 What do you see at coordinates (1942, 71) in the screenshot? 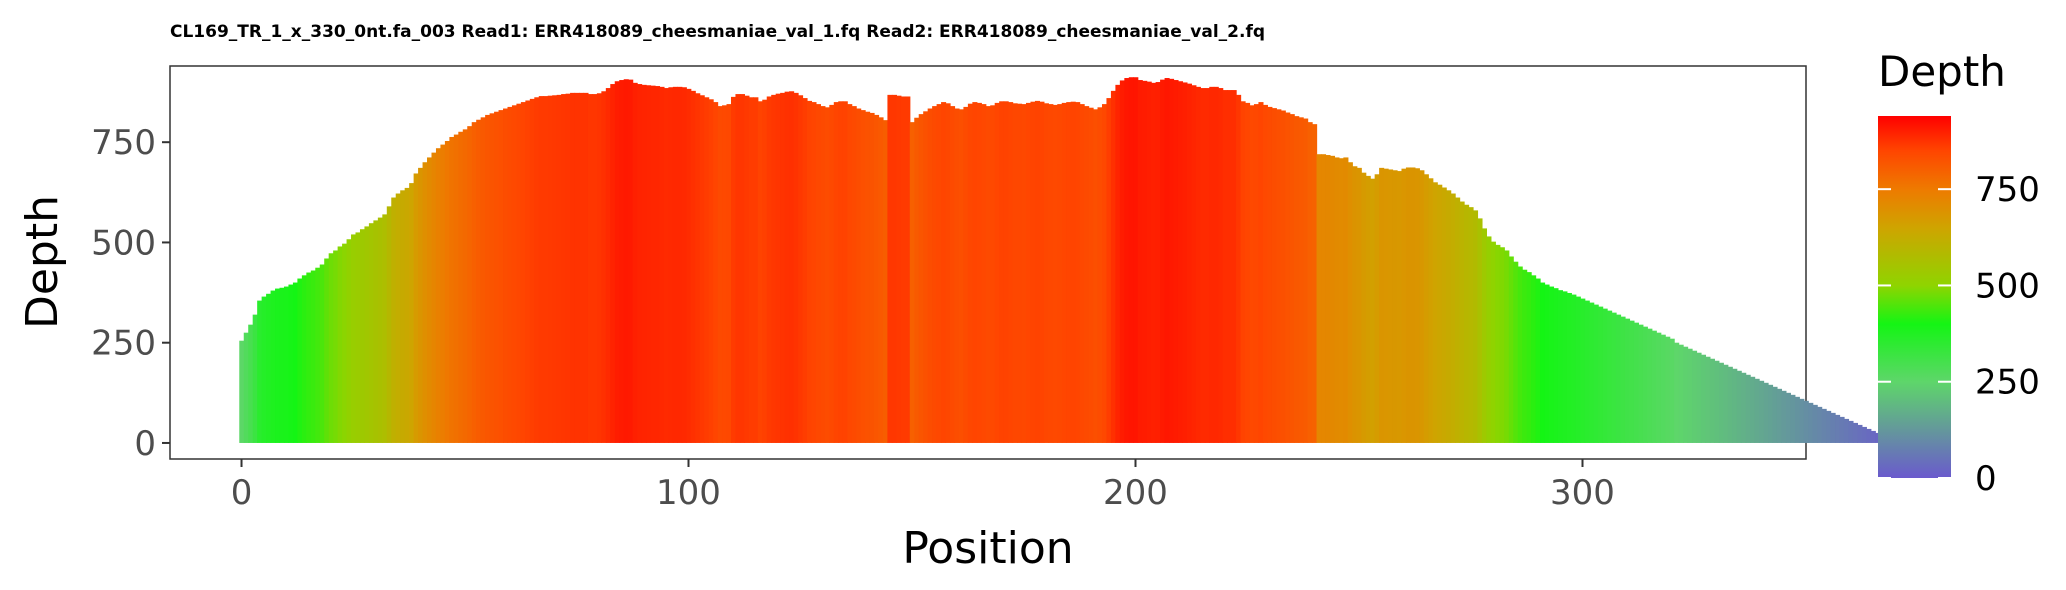
I see `legend-title: Depth` at bounding box center [1942, 71].